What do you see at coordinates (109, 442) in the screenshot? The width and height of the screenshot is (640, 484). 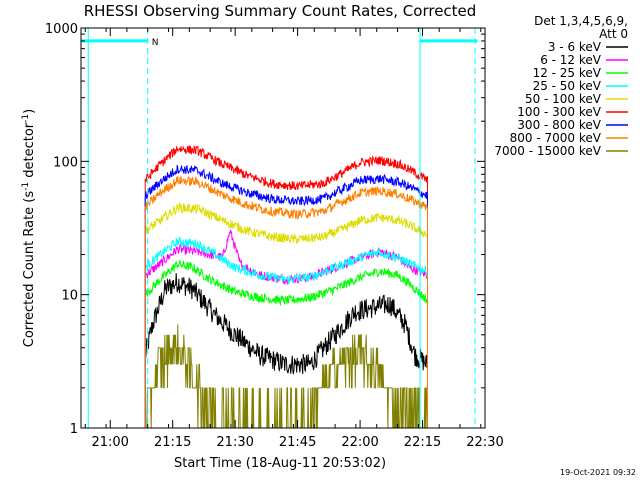 I see `x-tick-label: 21:00` at bounding box center [109, 442].